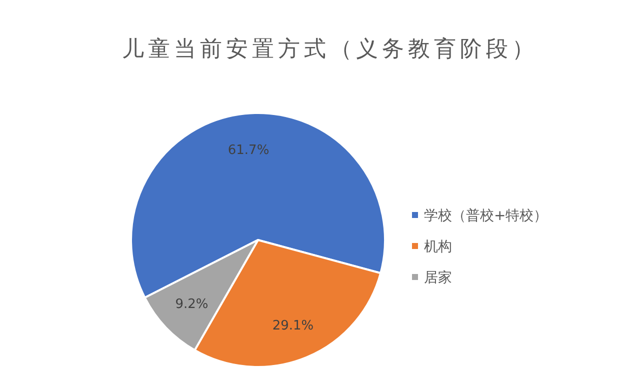 The height and width of the screenshot is (391, 640). I want to click on legend-label: 居家, so click(438, 278).